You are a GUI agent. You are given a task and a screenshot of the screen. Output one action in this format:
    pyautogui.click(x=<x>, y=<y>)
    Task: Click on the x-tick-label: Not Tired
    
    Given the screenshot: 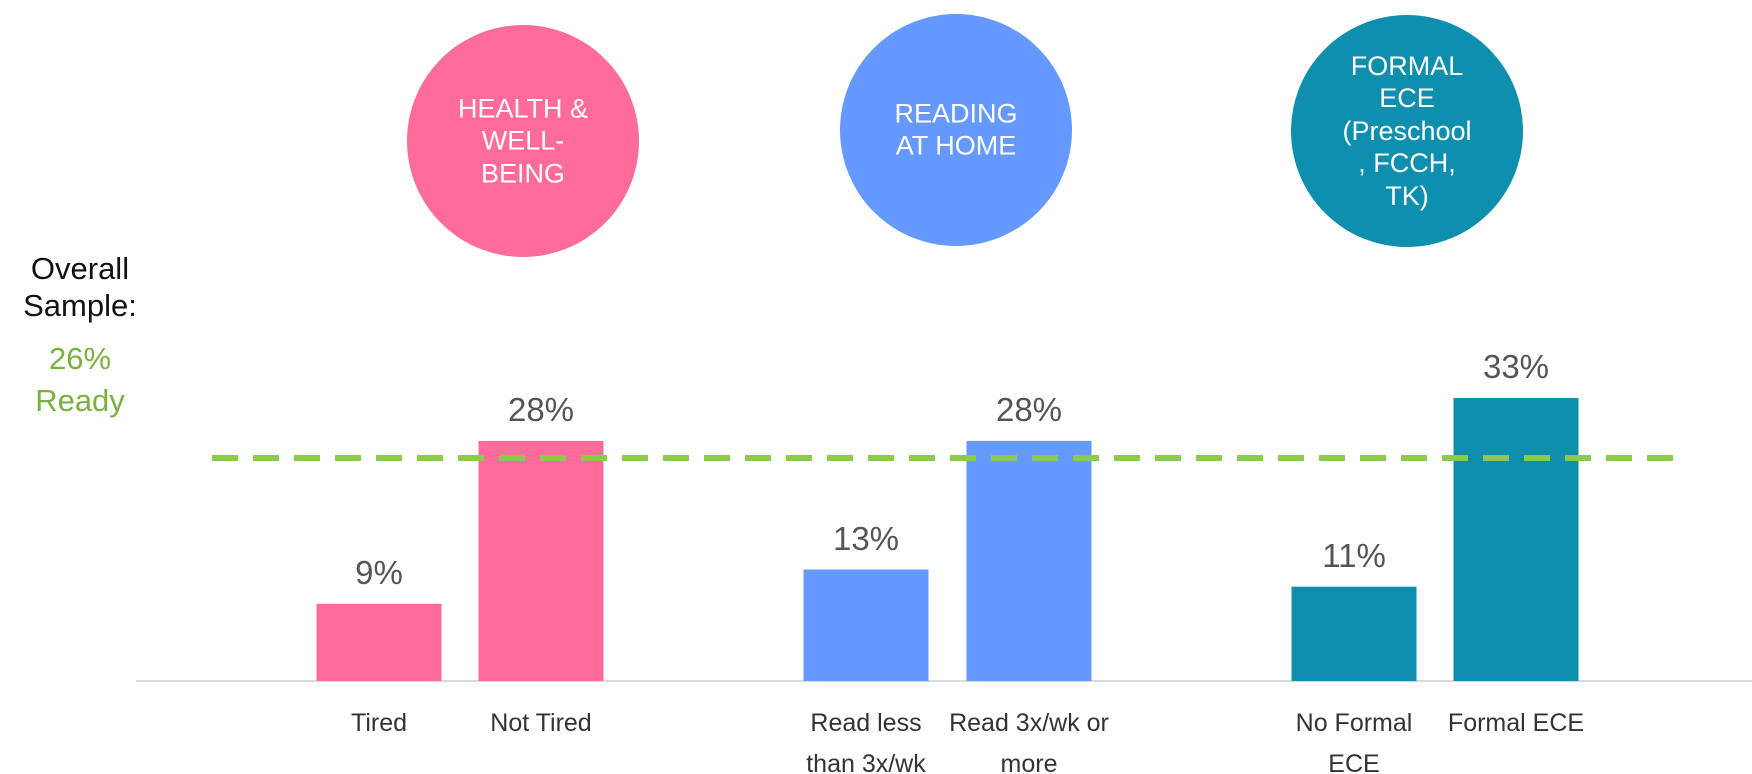 What is the action you would take?
    pyautogui.click(x=541, y=723)
    